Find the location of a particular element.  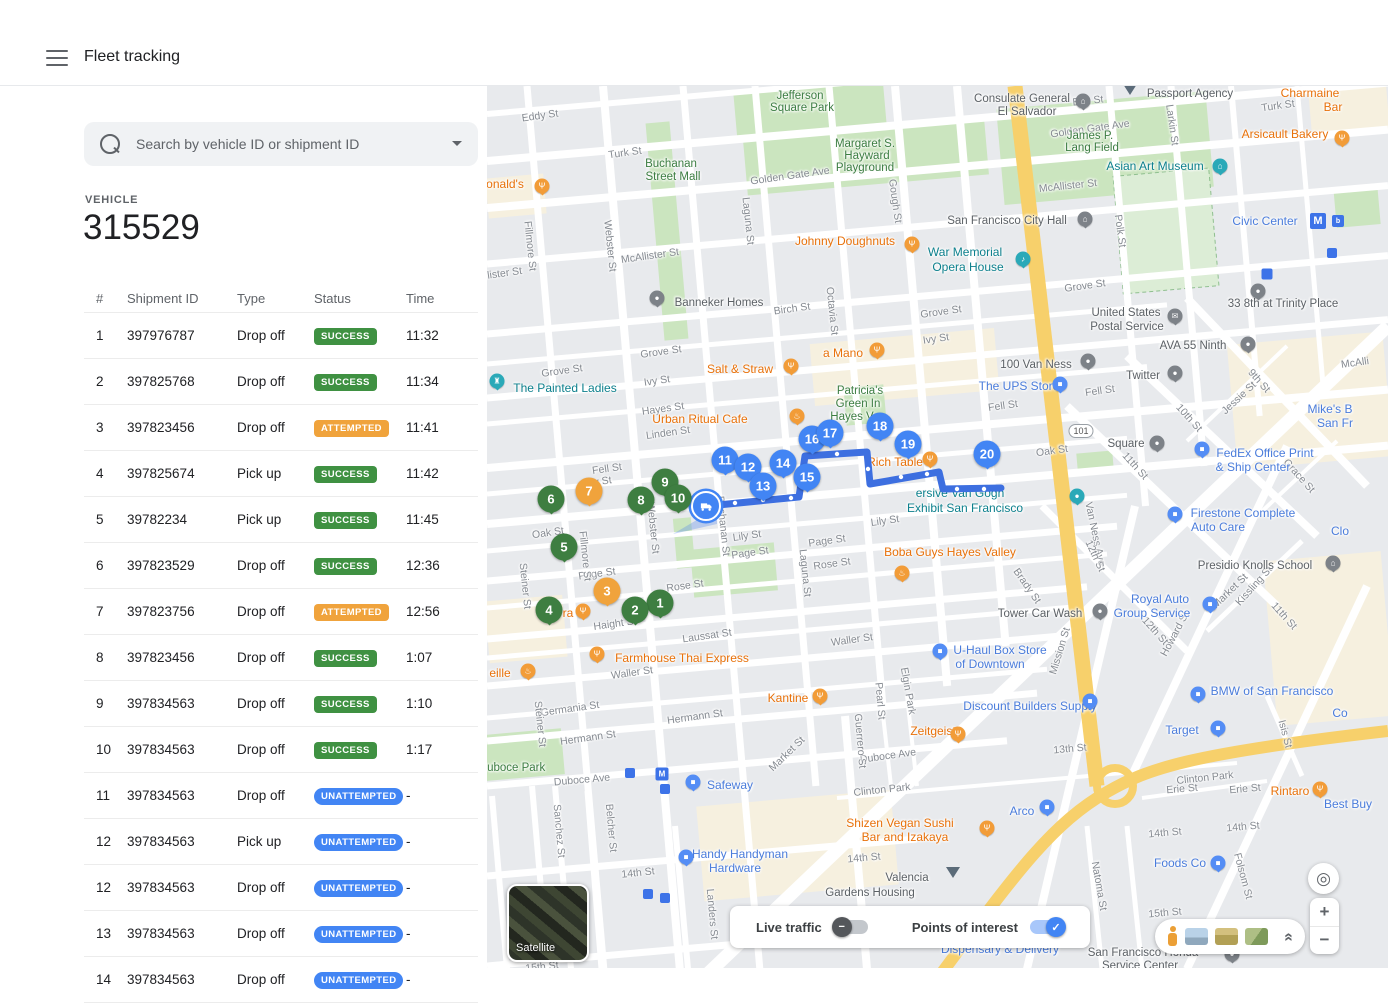

poi-pin: ✉ is located at coordinates (1175, 316).